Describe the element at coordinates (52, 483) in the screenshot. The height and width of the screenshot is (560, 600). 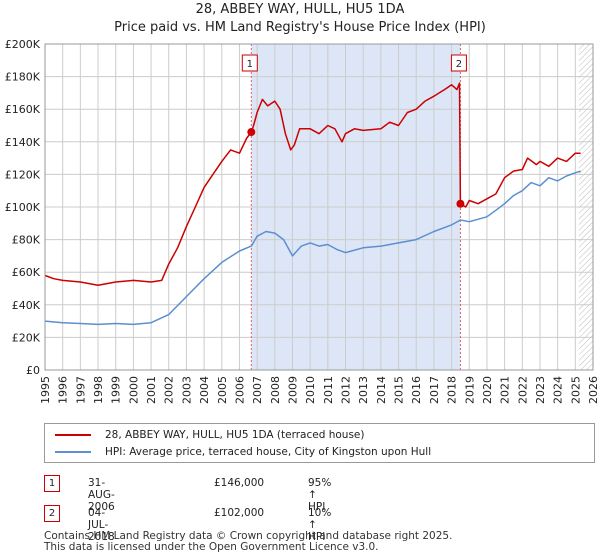
I see `transaction-number: 1` at that location.